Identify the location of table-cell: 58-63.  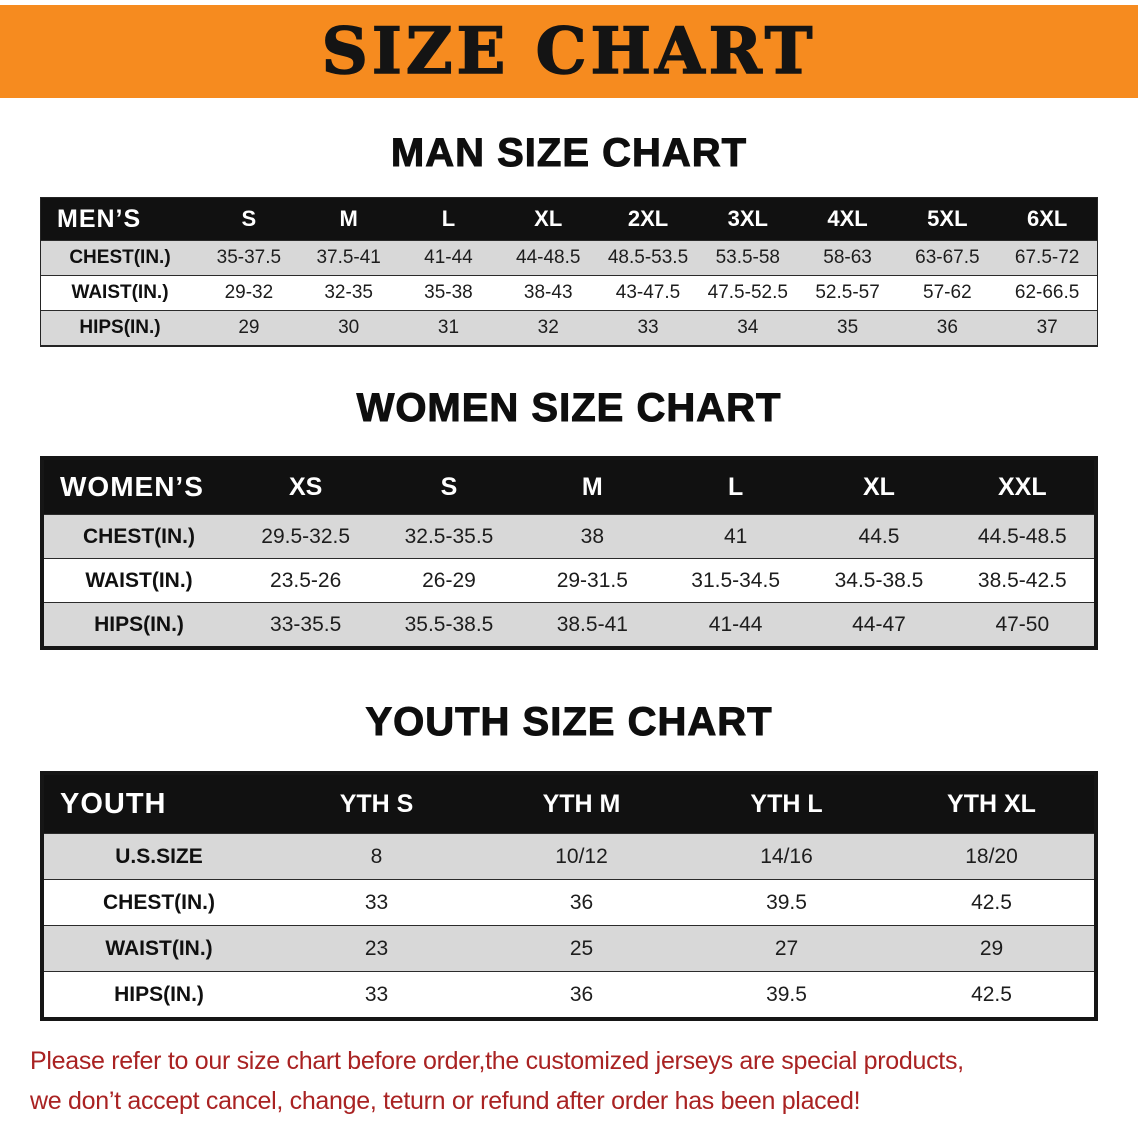
(847, 257).